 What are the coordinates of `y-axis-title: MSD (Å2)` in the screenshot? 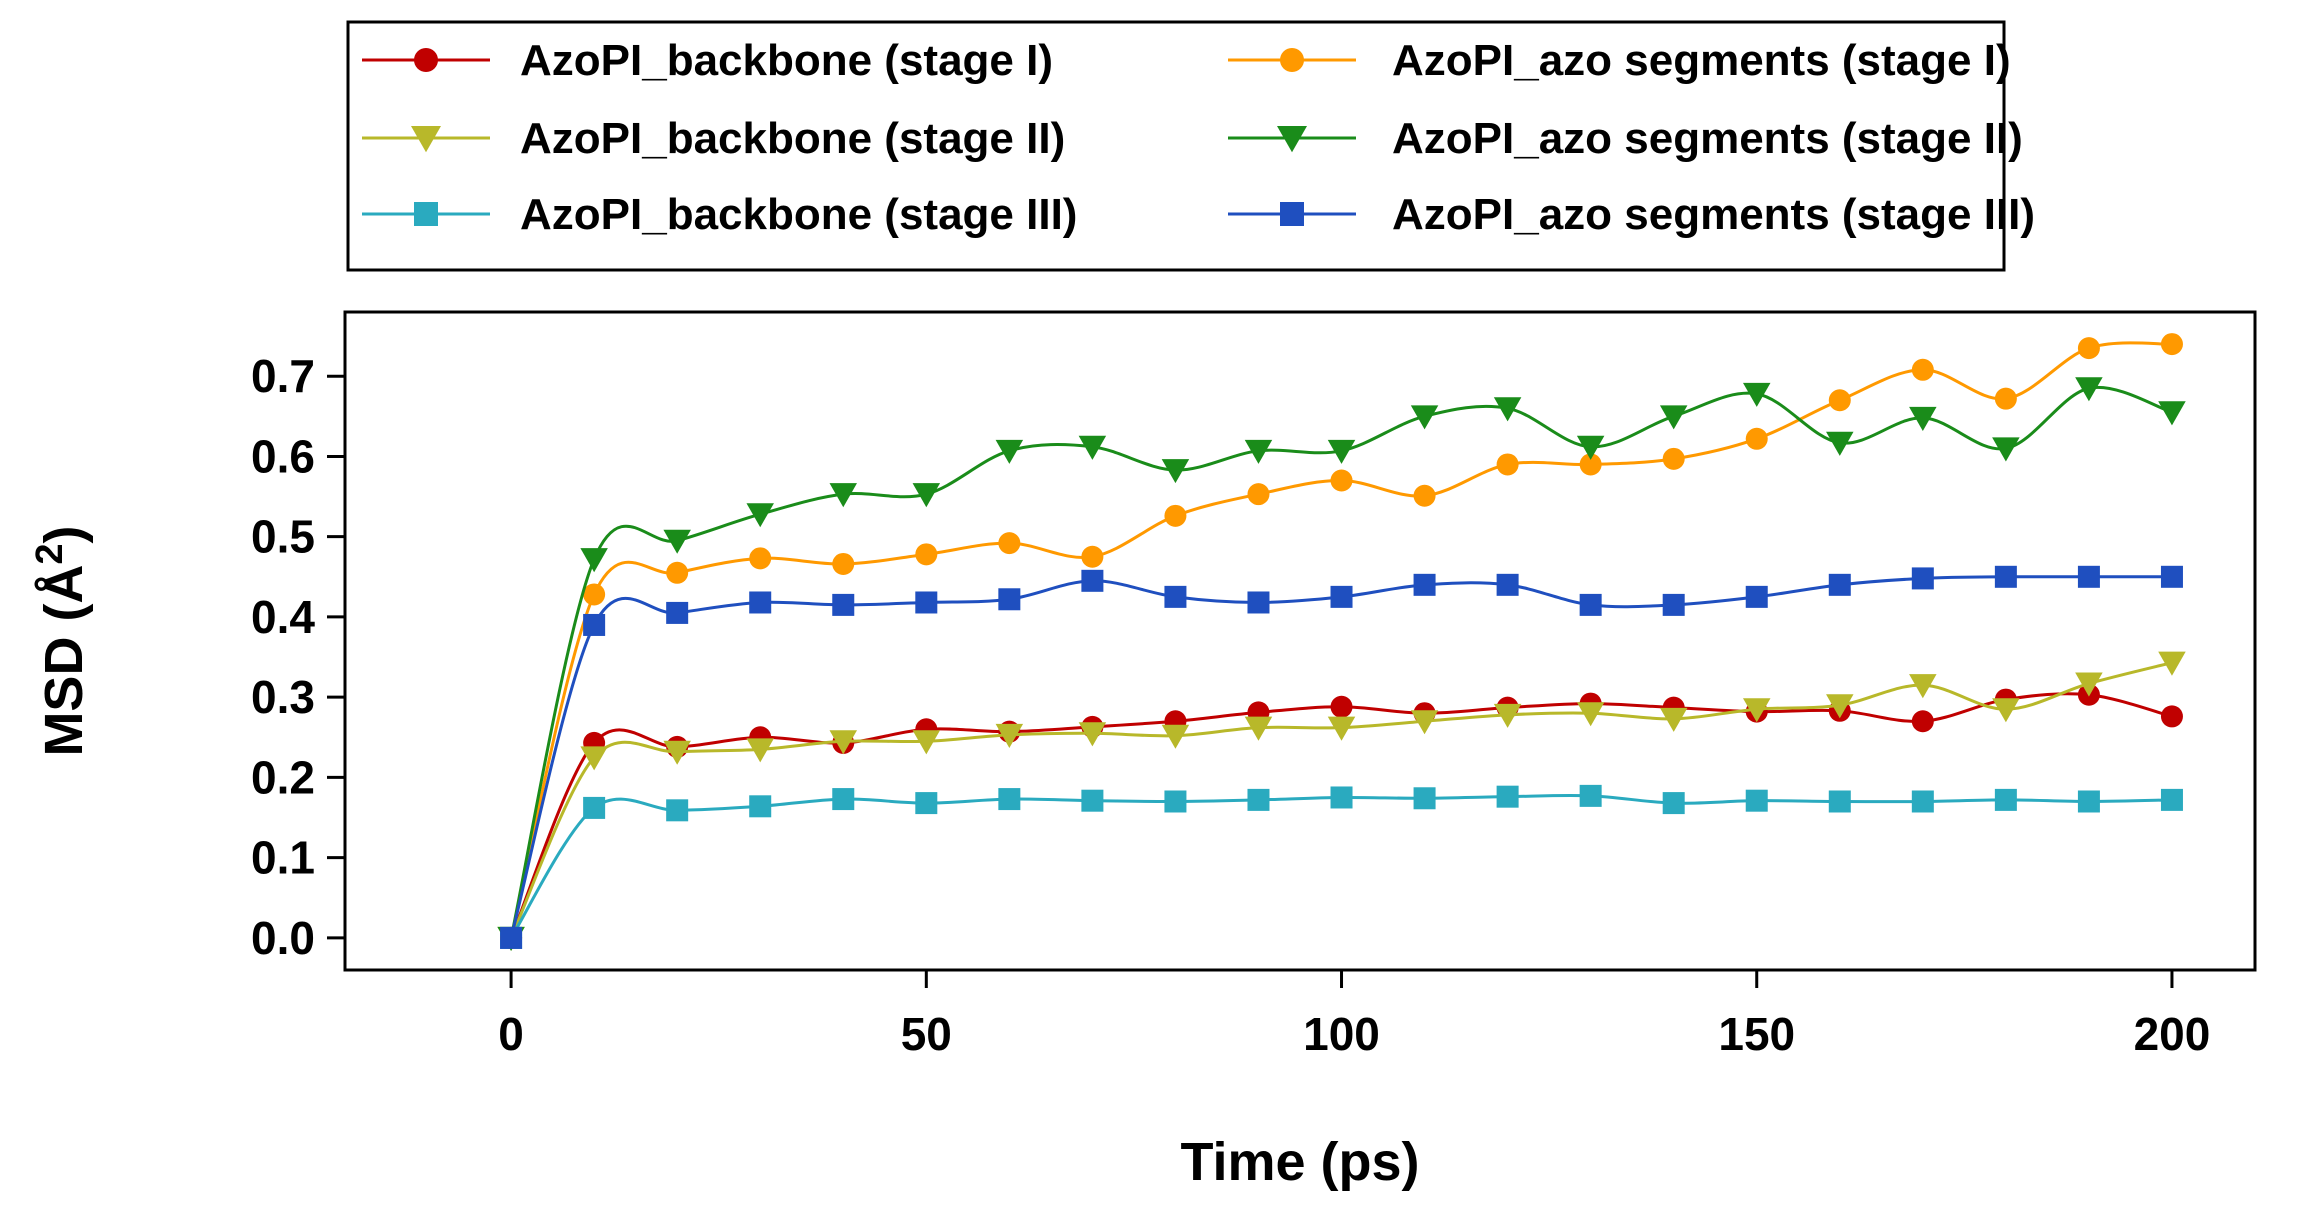 It's located at (61, 640).